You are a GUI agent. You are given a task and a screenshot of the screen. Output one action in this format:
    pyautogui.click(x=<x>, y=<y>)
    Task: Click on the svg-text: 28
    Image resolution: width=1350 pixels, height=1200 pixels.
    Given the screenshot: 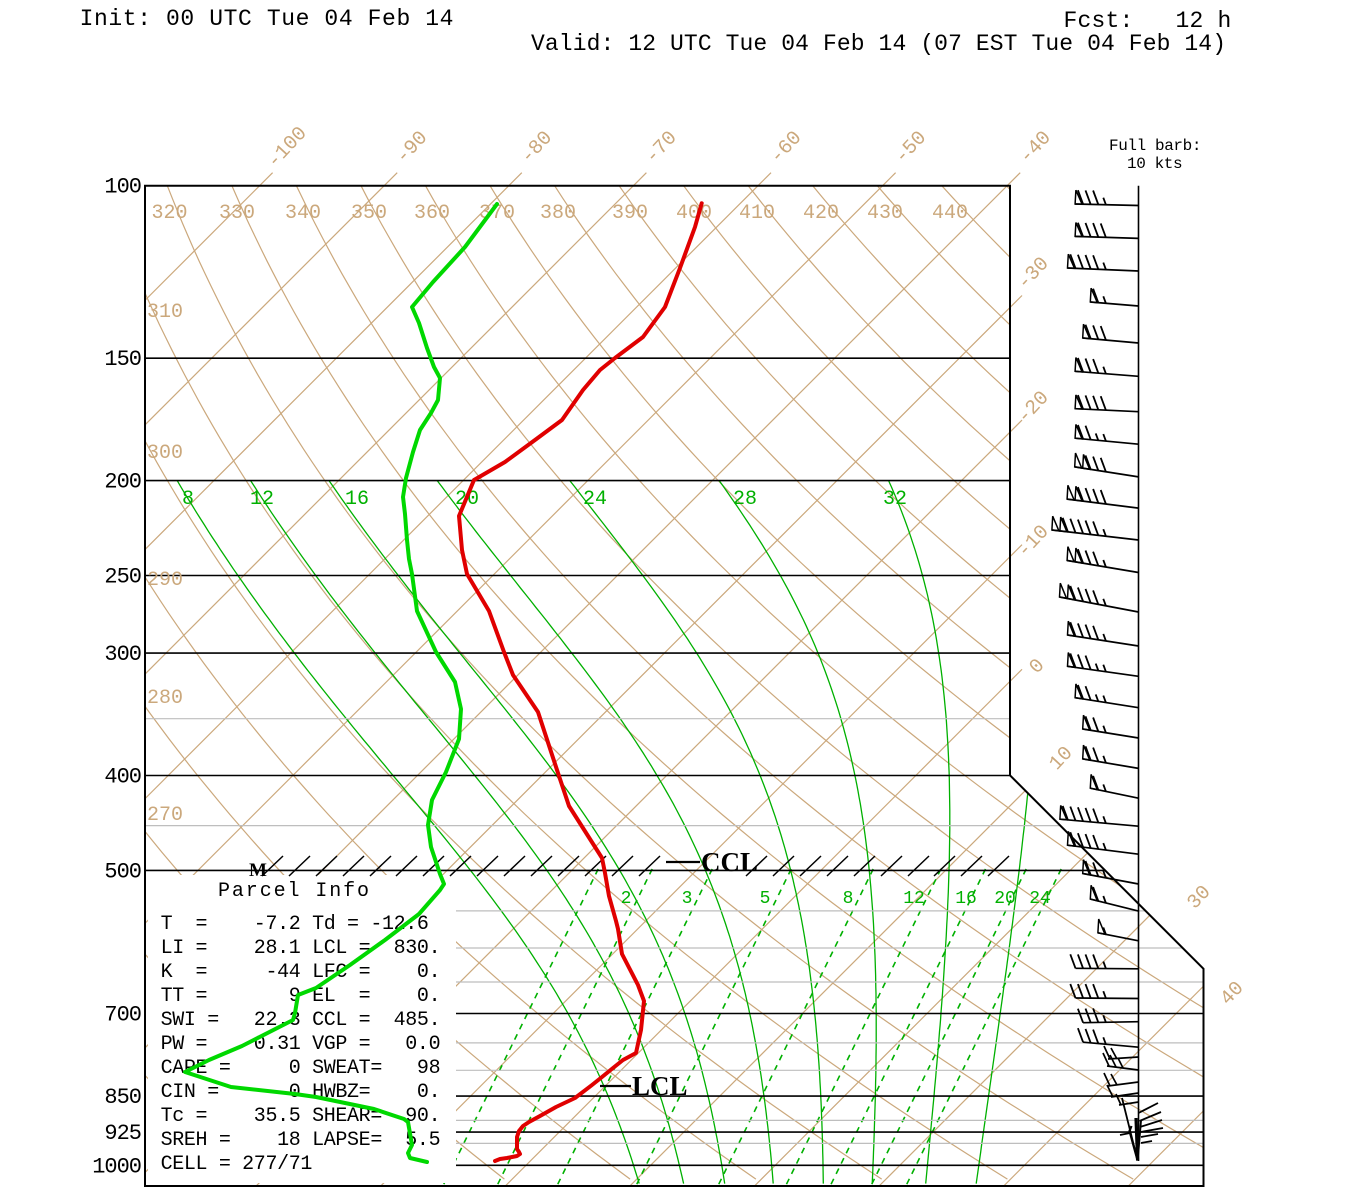 What is the action you would take?
    pyautogui.click(x=745, y=499)
    